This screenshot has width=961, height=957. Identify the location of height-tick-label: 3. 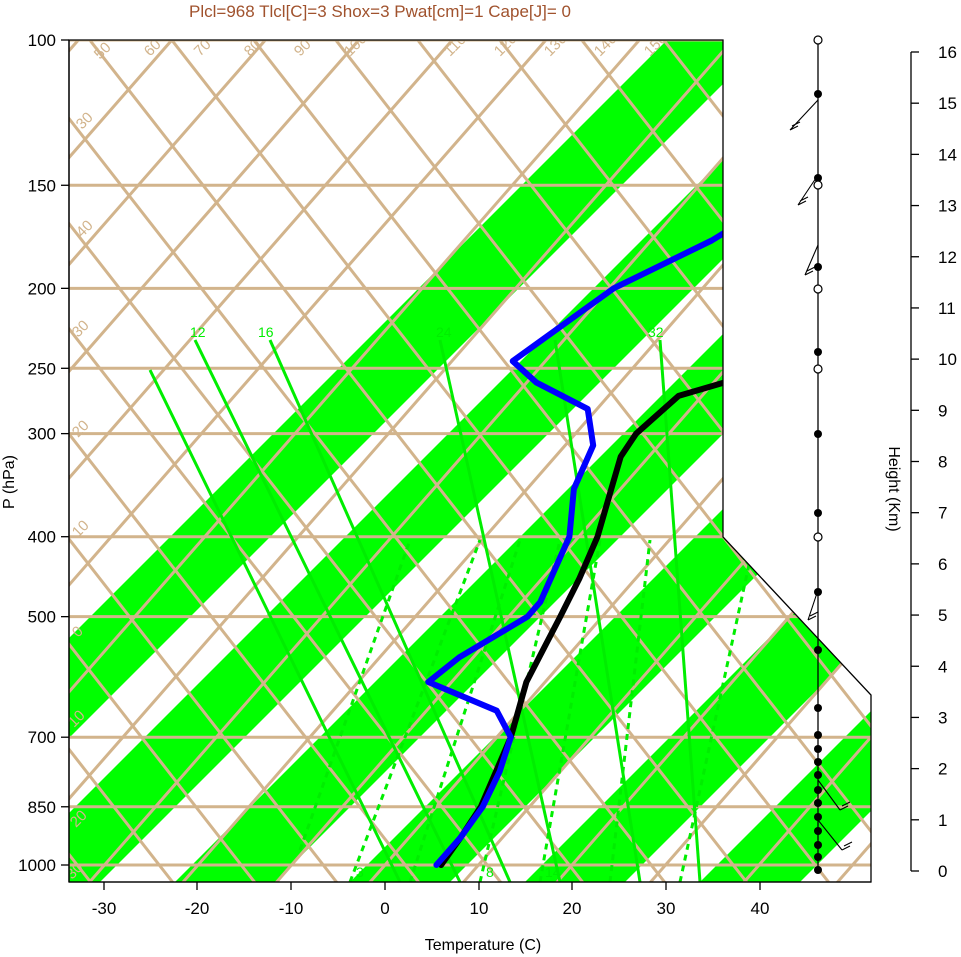
(942, 717).